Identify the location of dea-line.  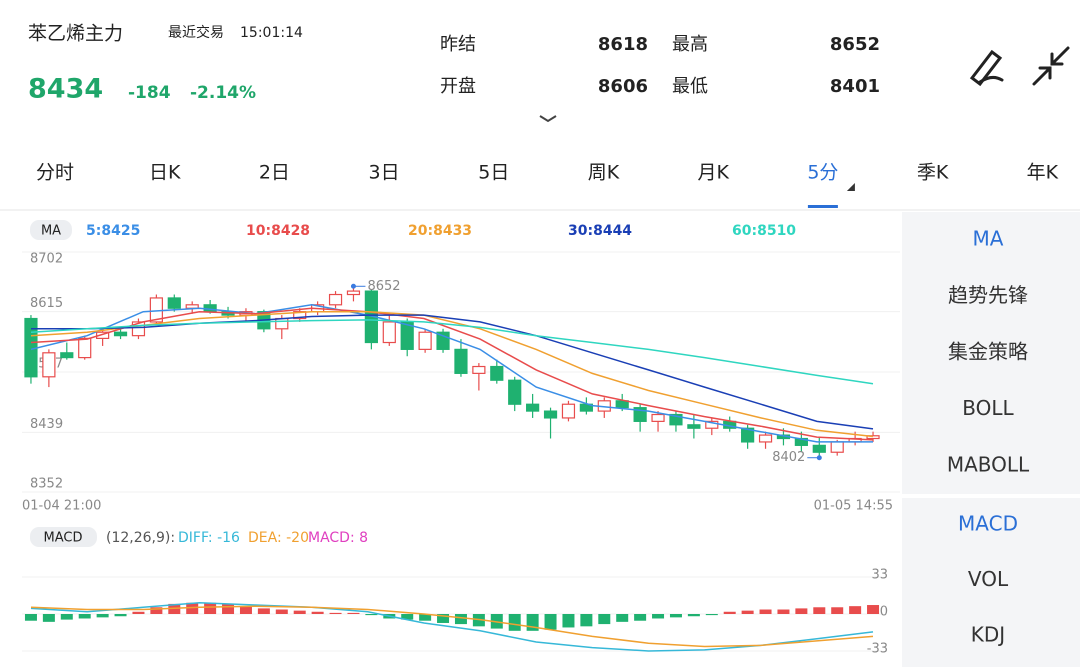
(452, 626).